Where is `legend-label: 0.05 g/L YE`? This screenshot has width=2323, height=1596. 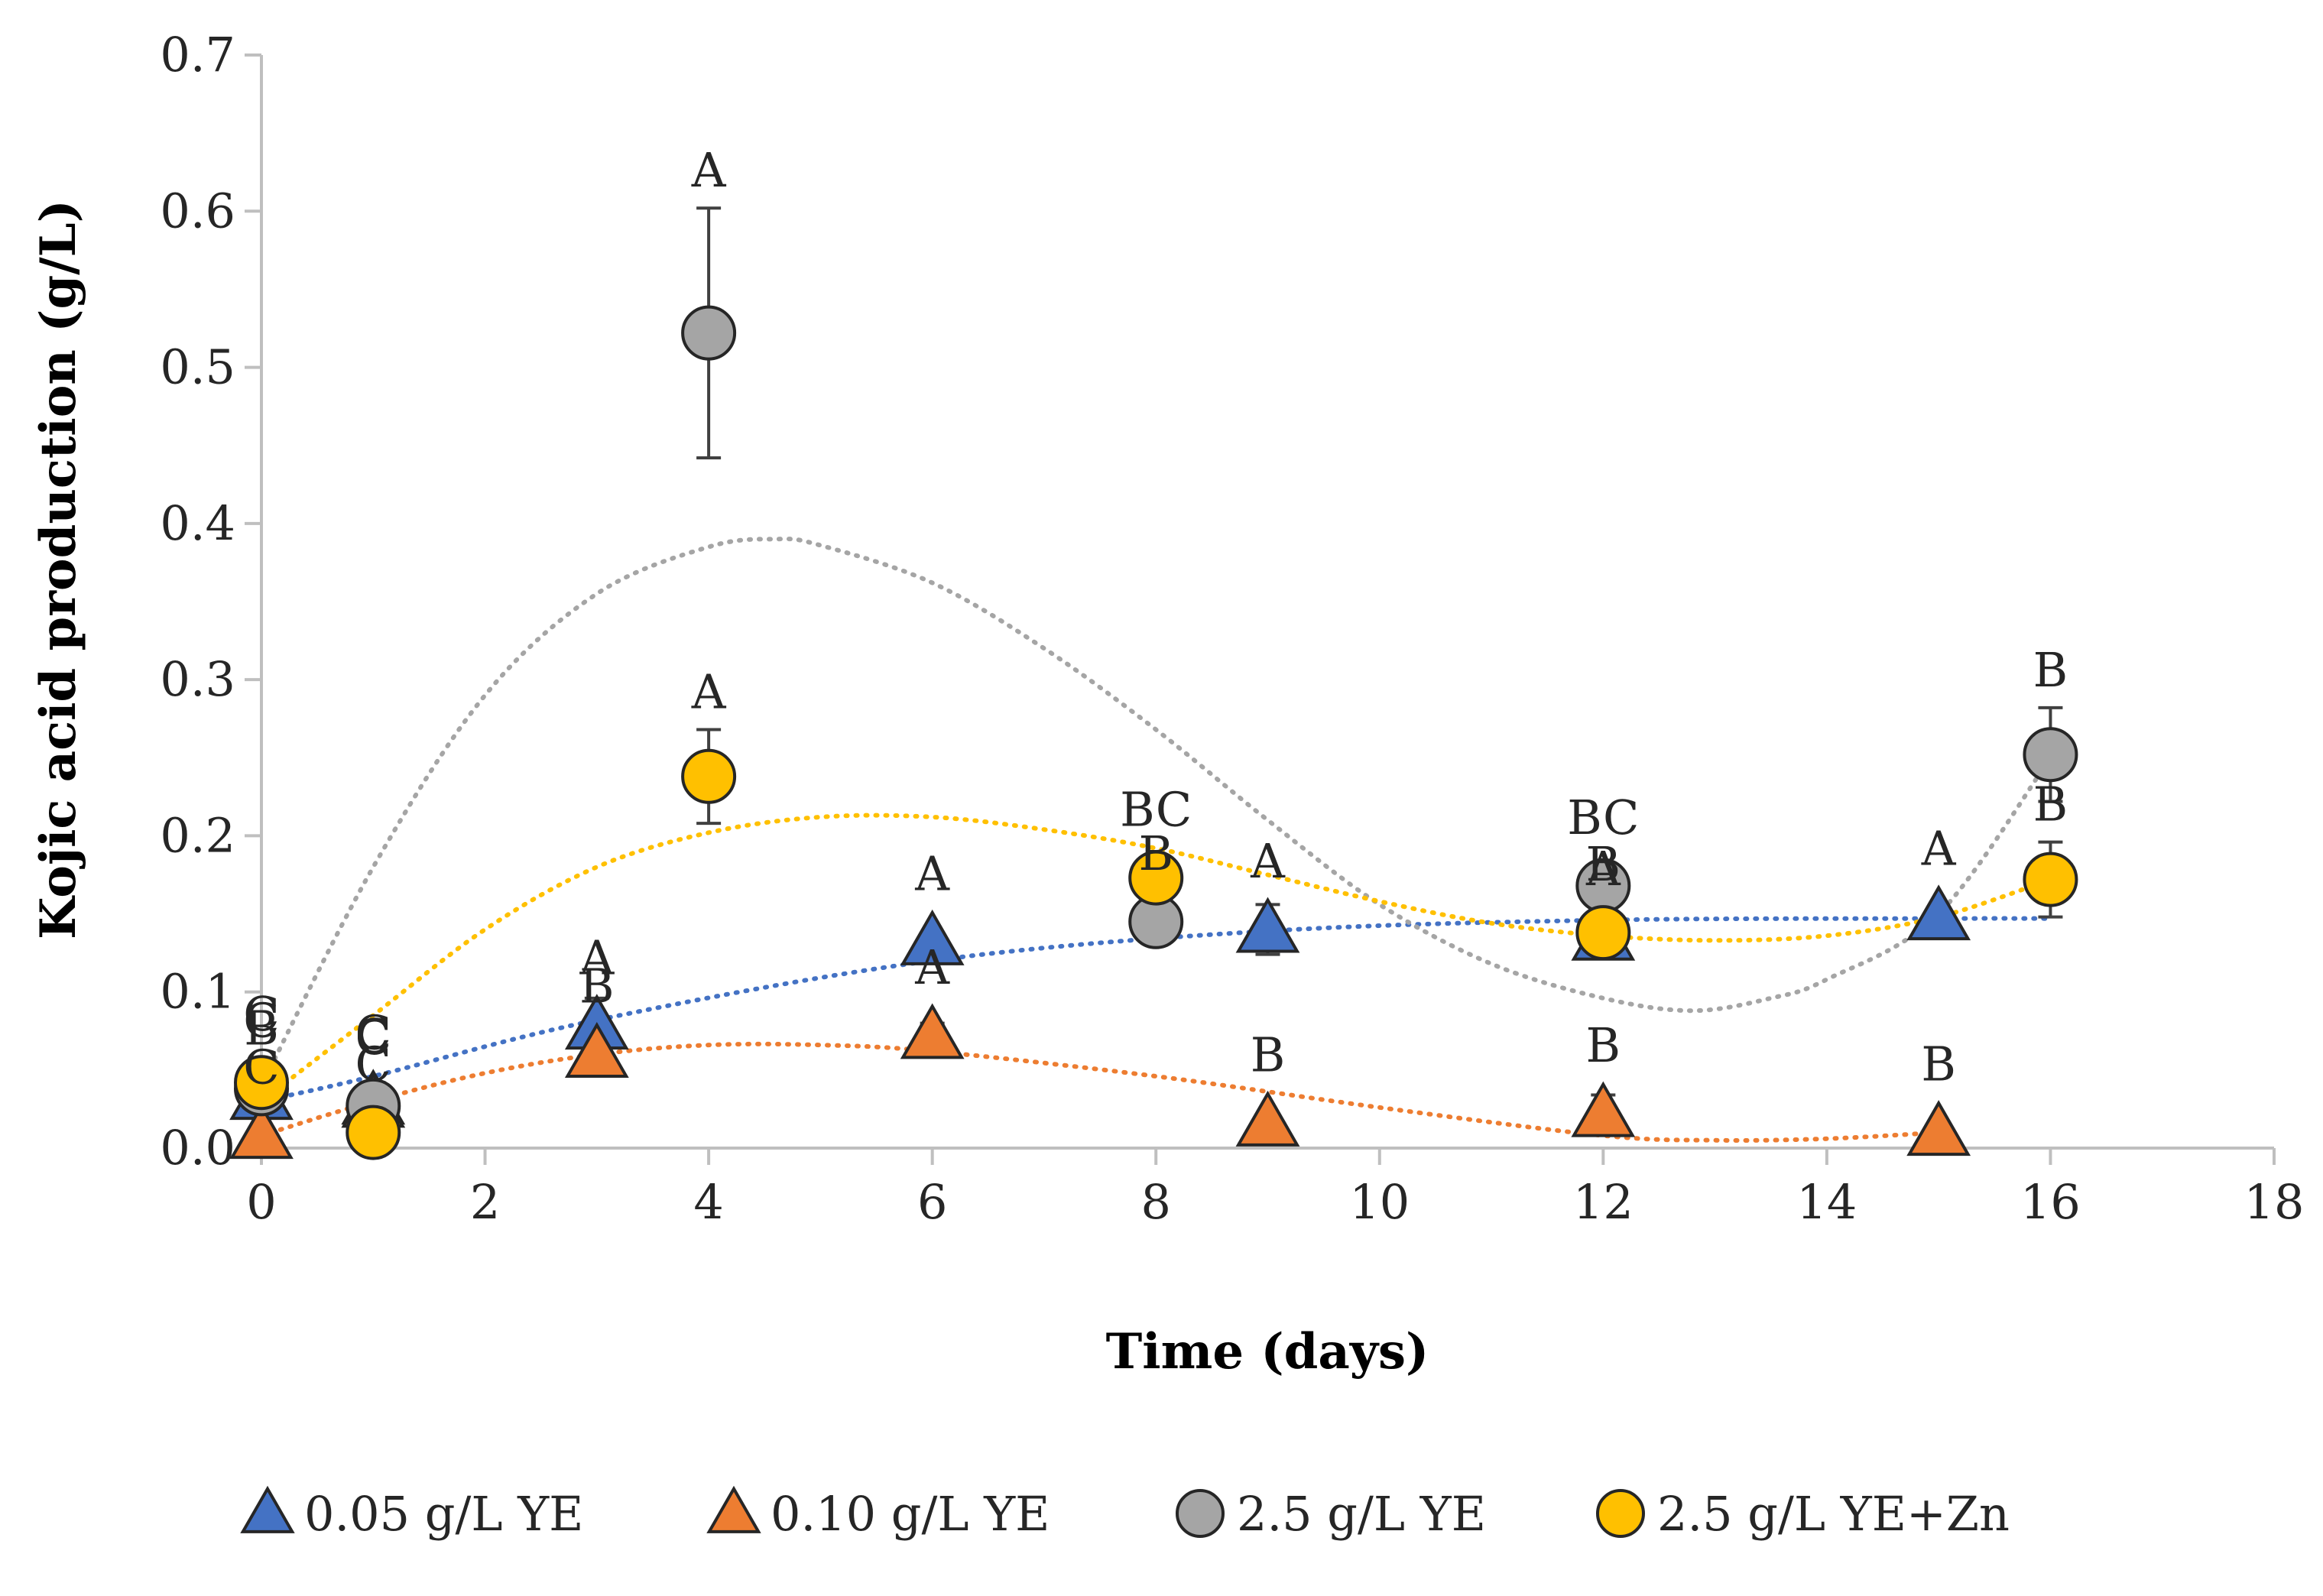
legend-label: 0.05 g/L YE is located at coordinates (443, 1514).